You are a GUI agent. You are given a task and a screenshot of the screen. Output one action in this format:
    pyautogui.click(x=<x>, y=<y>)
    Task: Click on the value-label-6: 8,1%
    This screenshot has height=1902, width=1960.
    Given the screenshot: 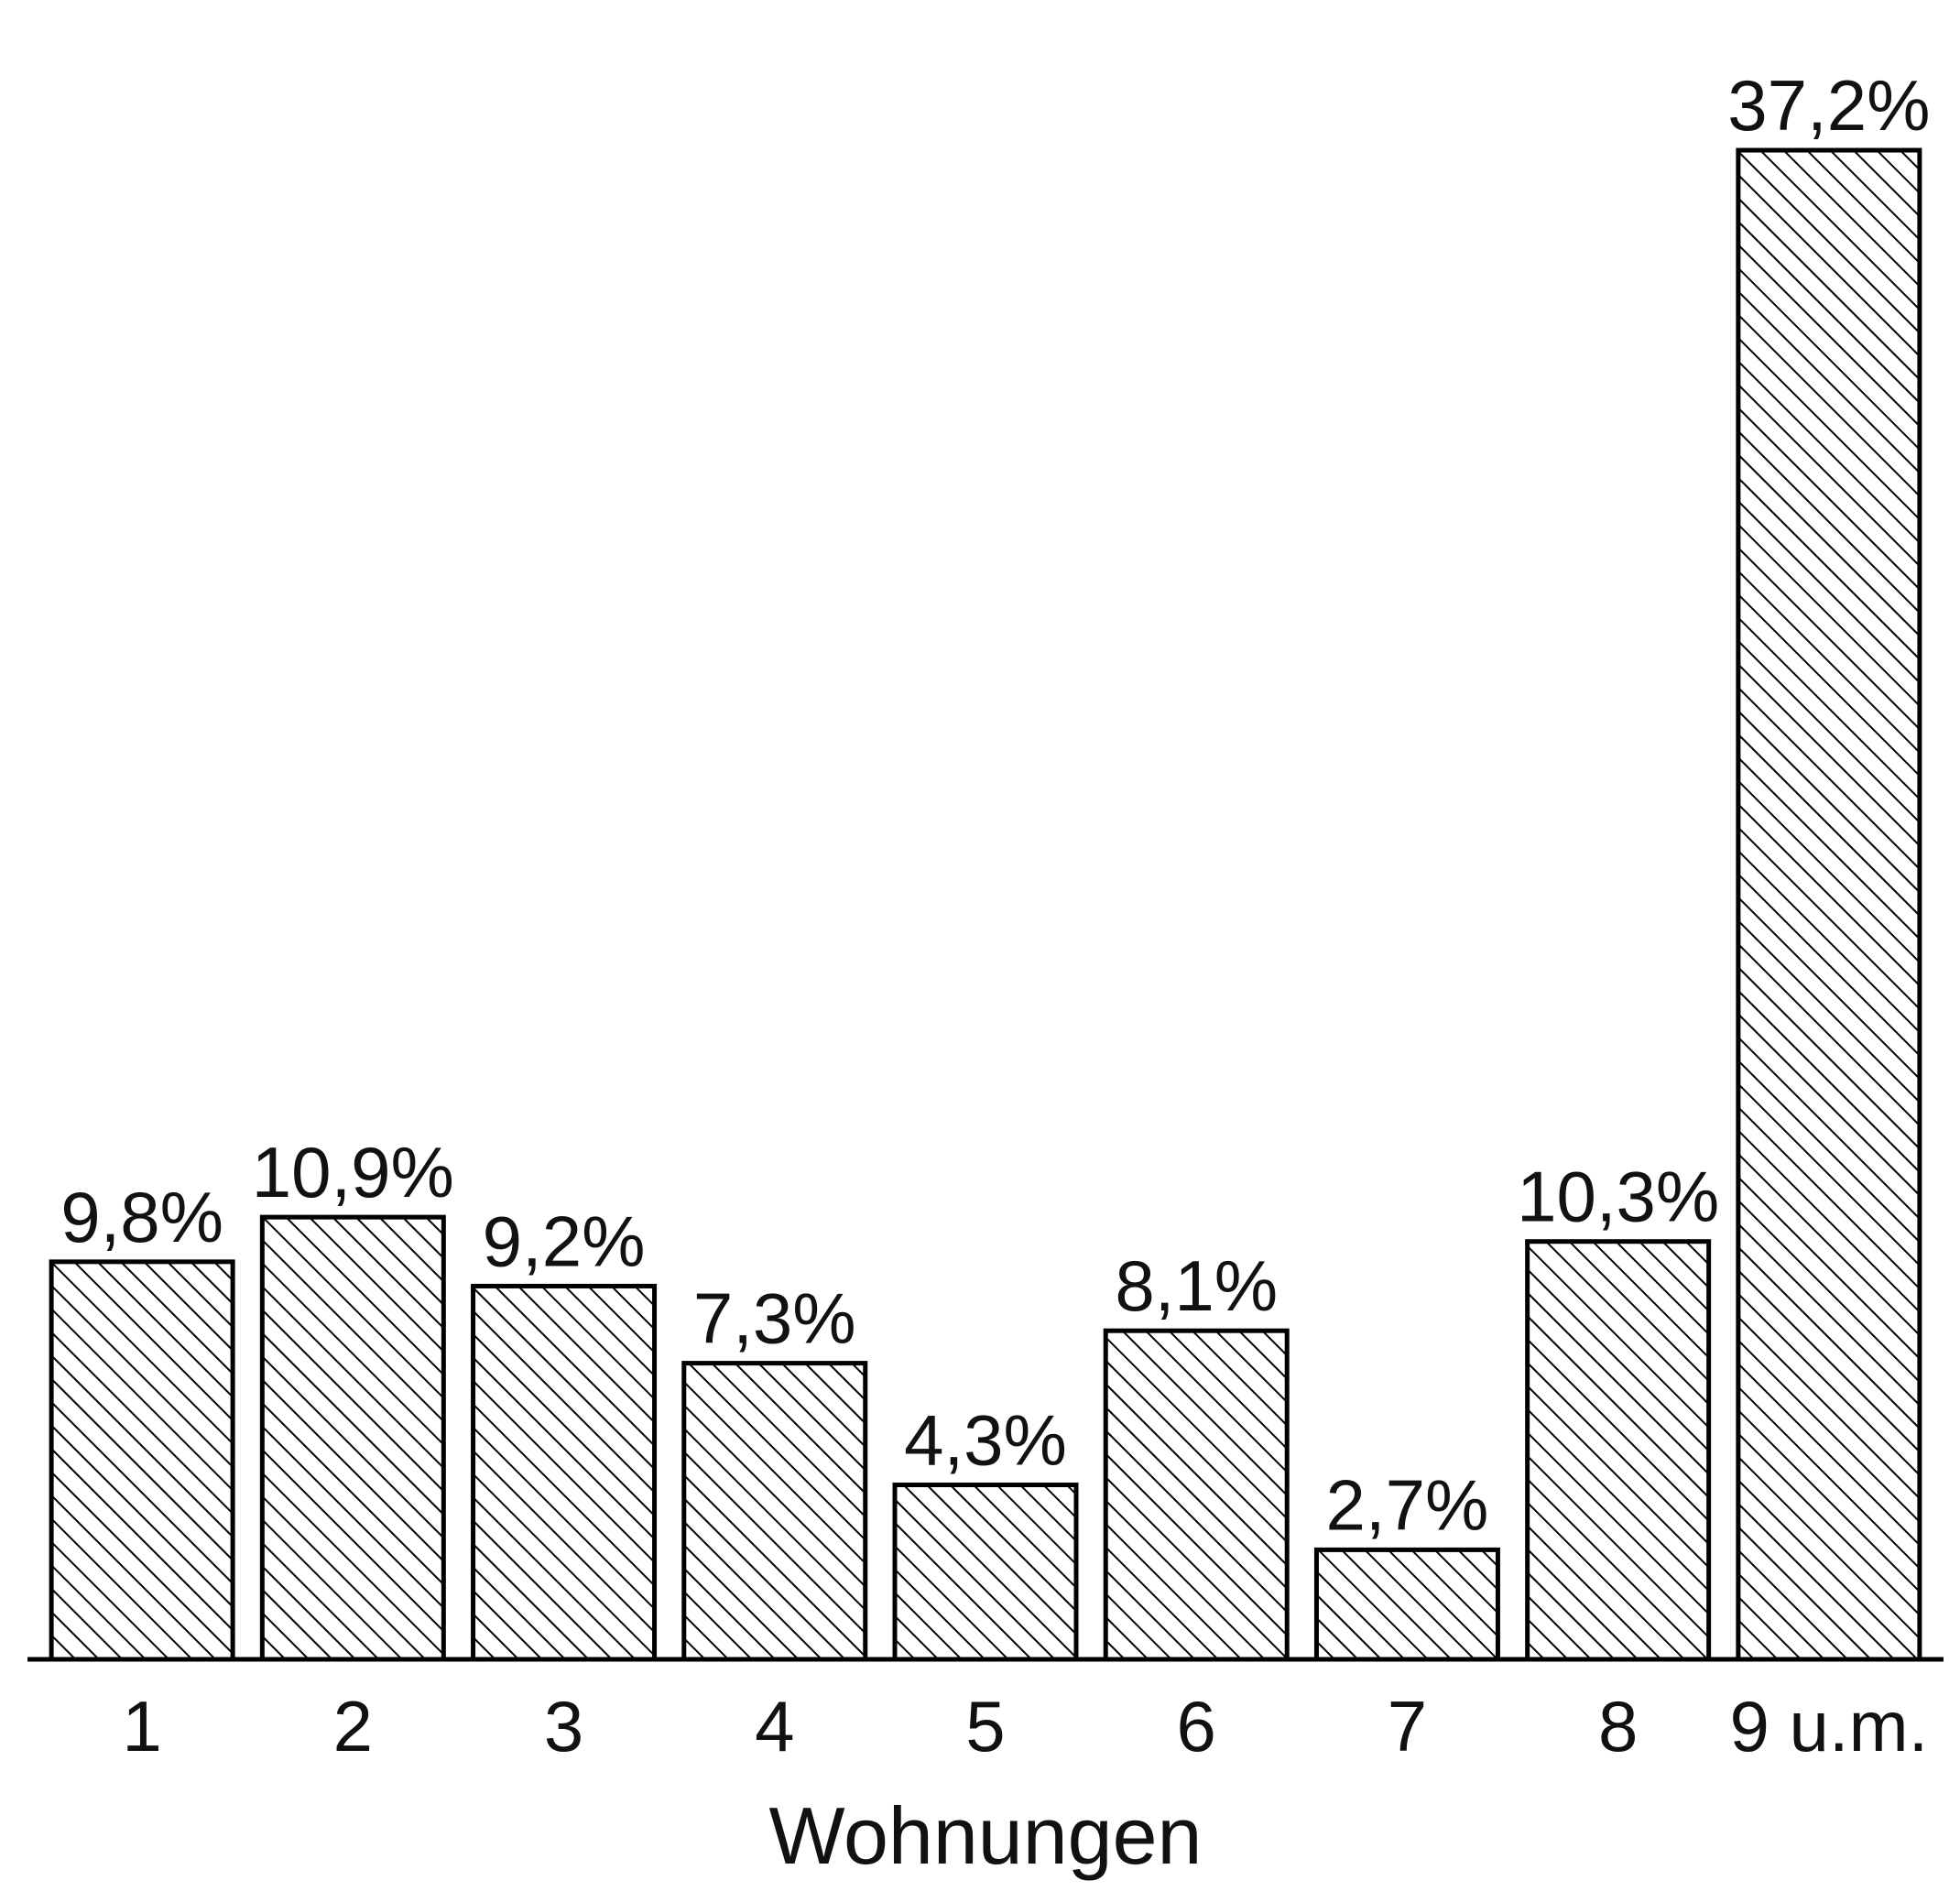 What is the action you would take?
    pyautogui.click(x=1196, y=1286)
    